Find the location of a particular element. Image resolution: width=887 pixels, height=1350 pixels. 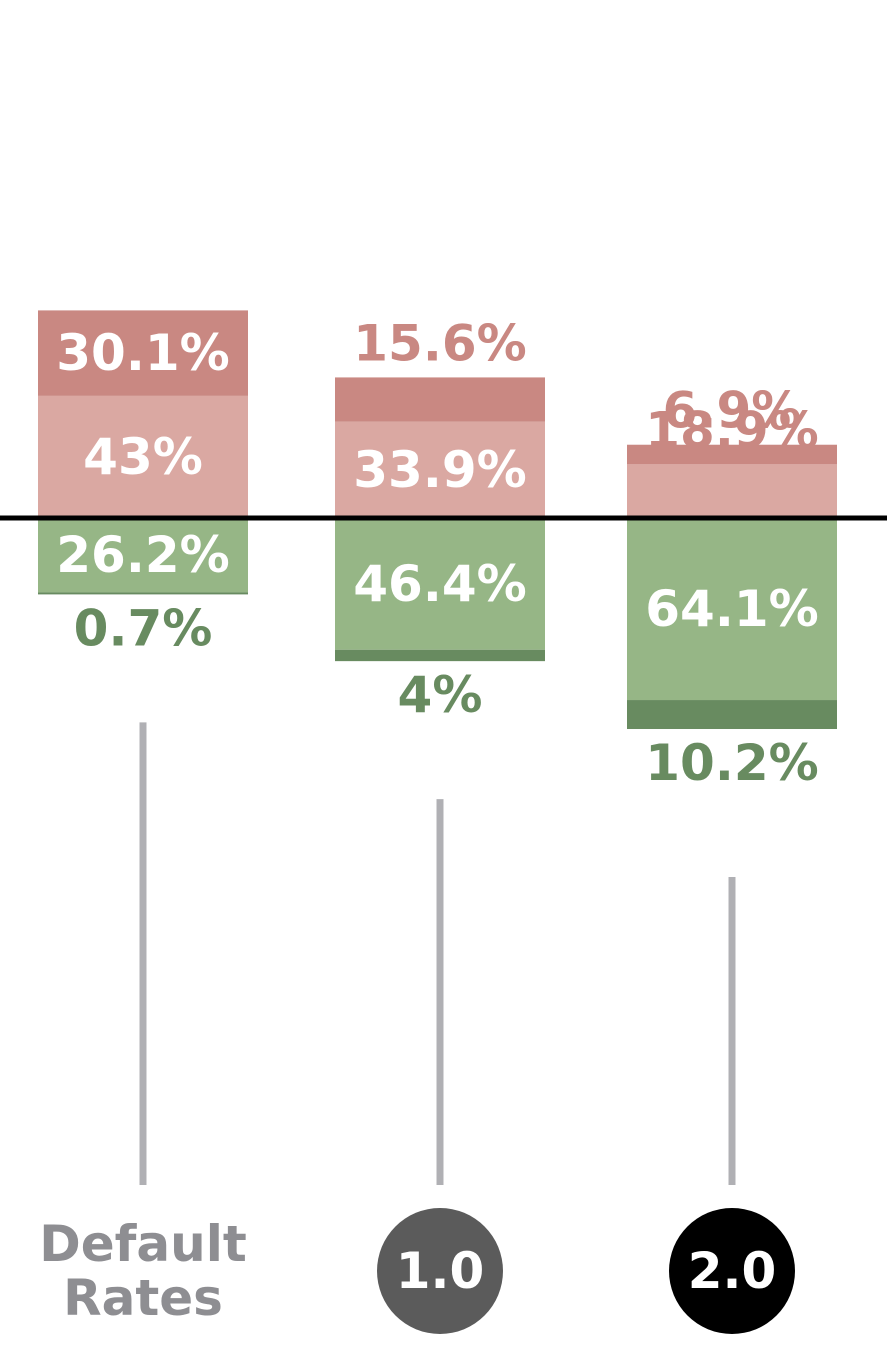

value-label-default-rates-down-1: 0.7% is located at coordinates (143, 628).